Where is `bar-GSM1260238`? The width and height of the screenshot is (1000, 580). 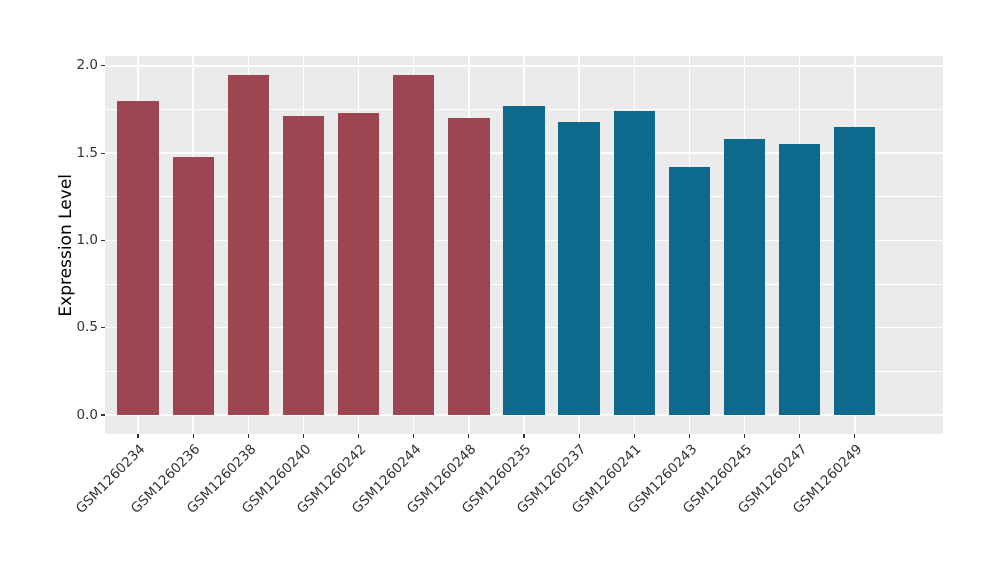
bar-GSM1260238 is located at coordinates (248, 244).